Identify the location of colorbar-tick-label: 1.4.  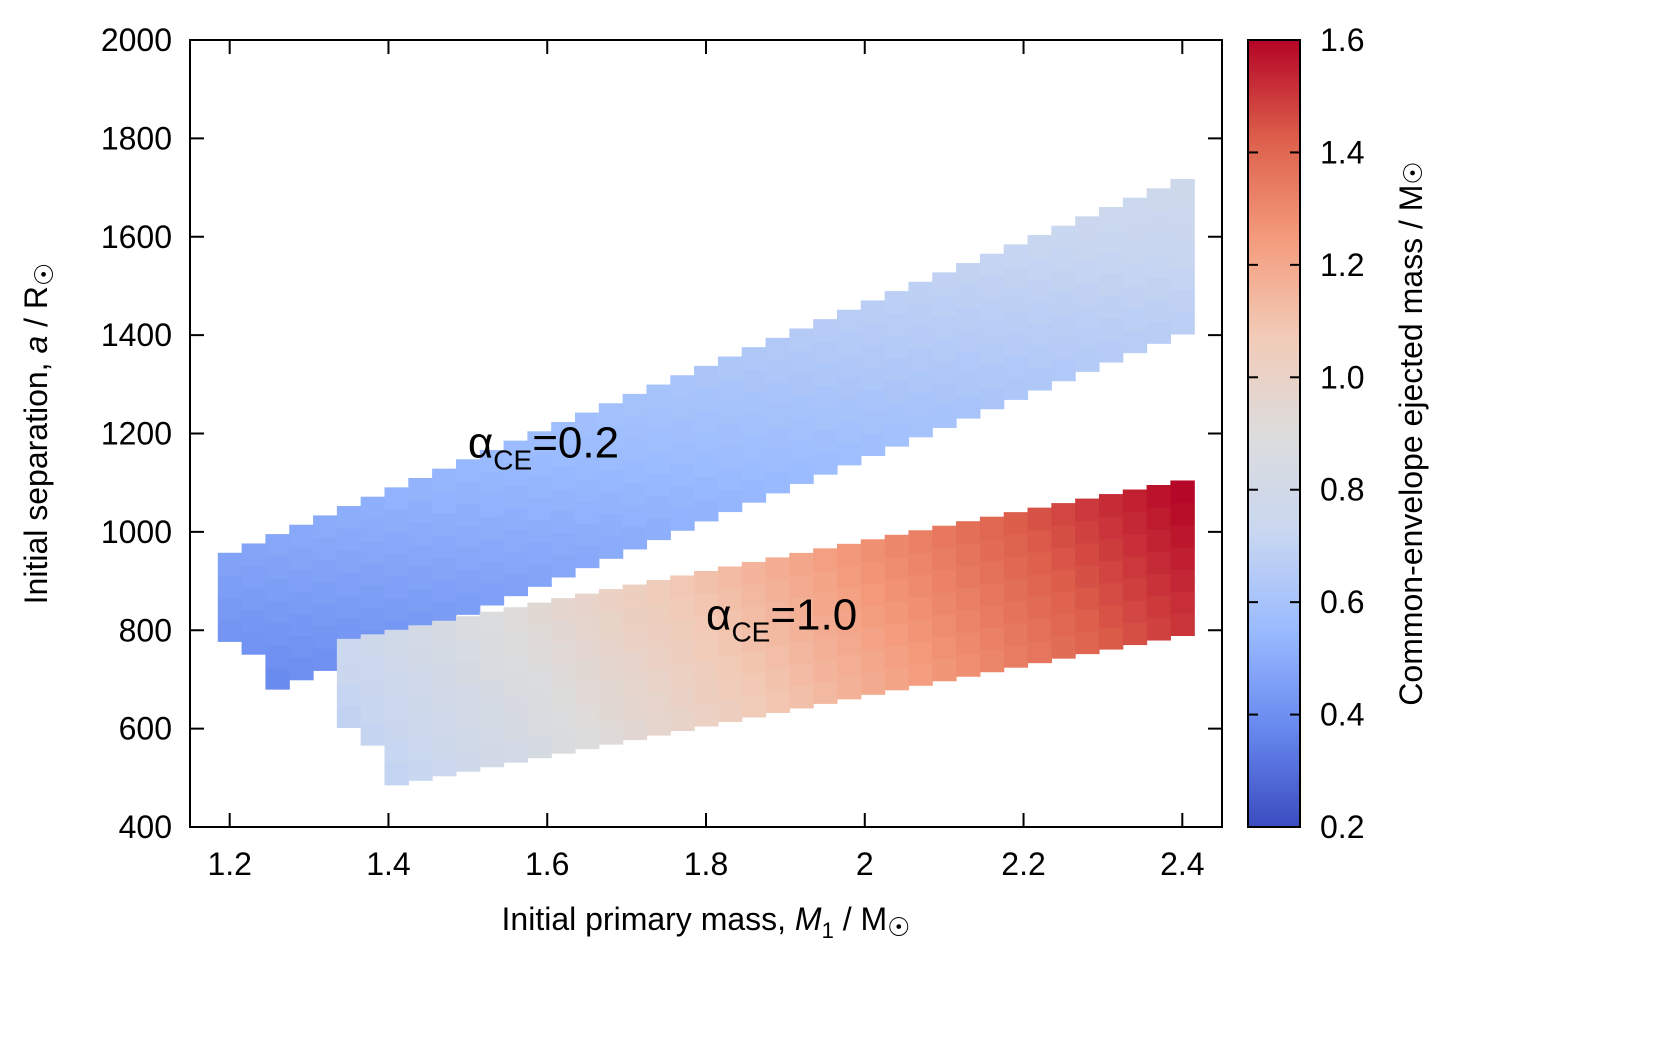
(1342, 152).